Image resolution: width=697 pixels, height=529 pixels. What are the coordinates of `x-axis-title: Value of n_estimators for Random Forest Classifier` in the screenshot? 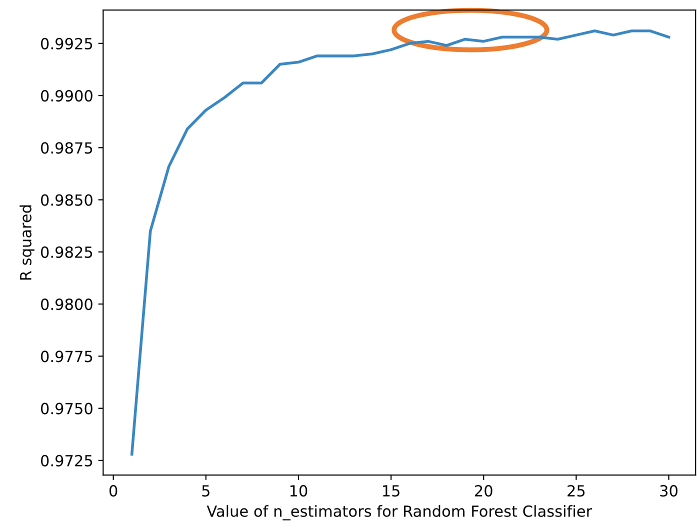 It's located at (399, 512).